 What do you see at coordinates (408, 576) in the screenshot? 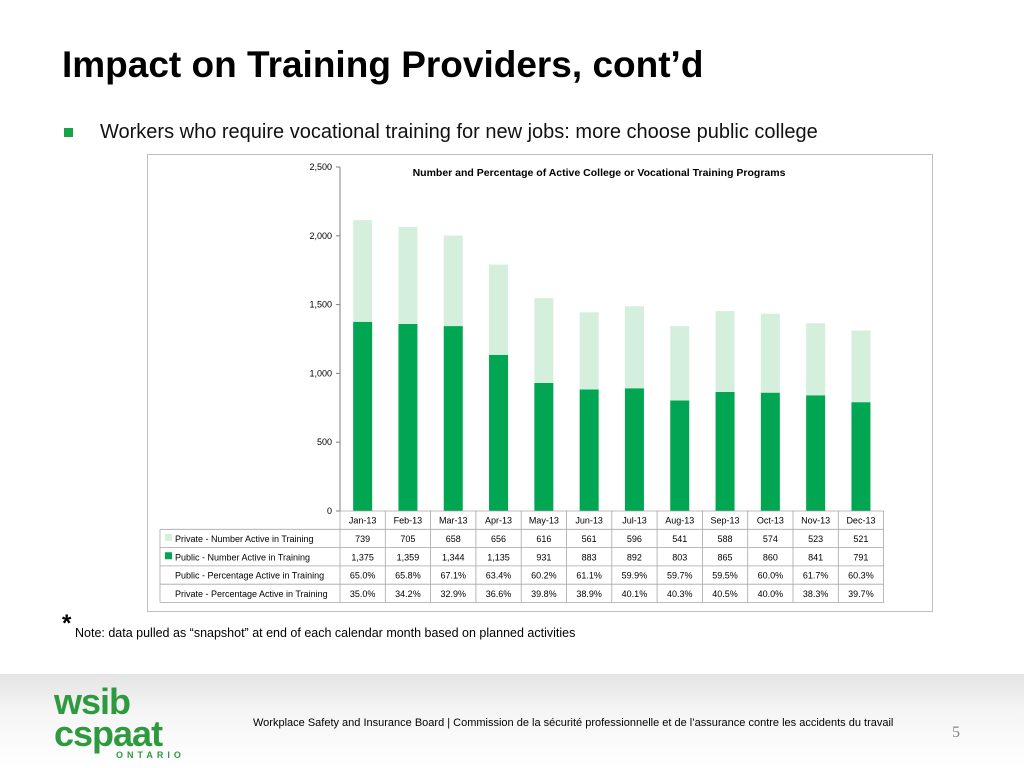
I see `table-cell: 65.8%` at bounding box center [408, 576].